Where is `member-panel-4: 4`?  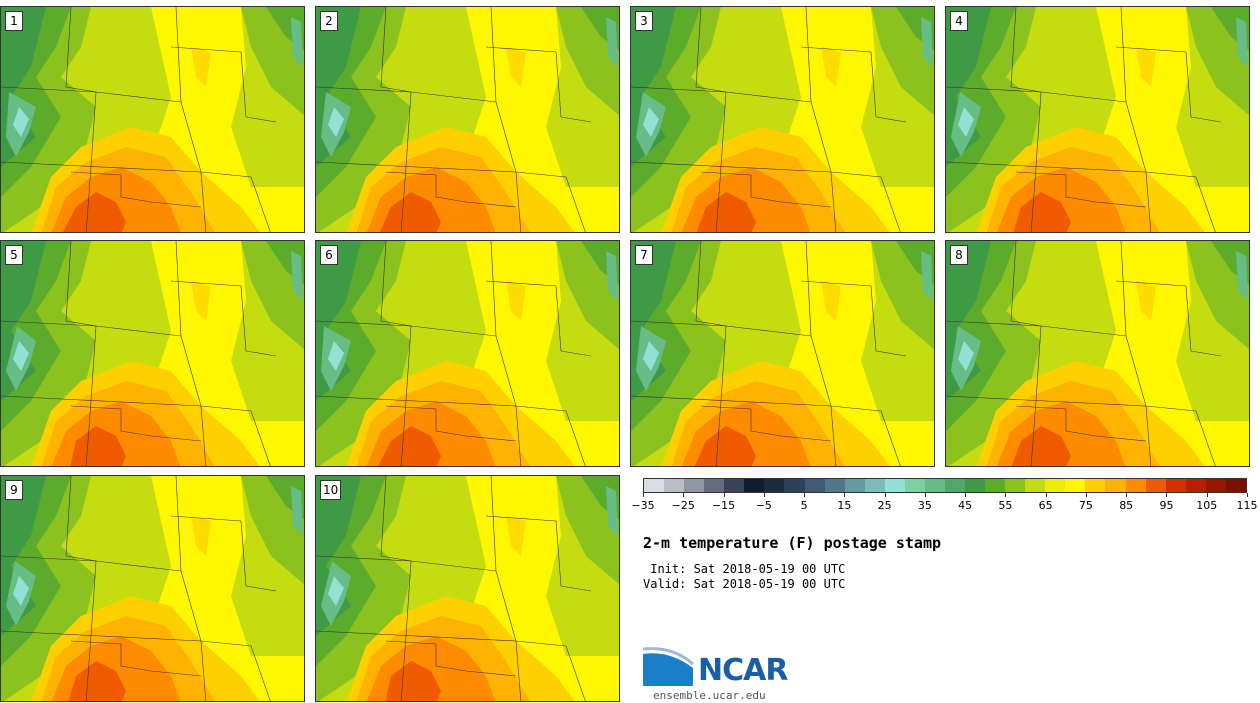 member-panel-4: 4 is located at coordinates (1097, 119).